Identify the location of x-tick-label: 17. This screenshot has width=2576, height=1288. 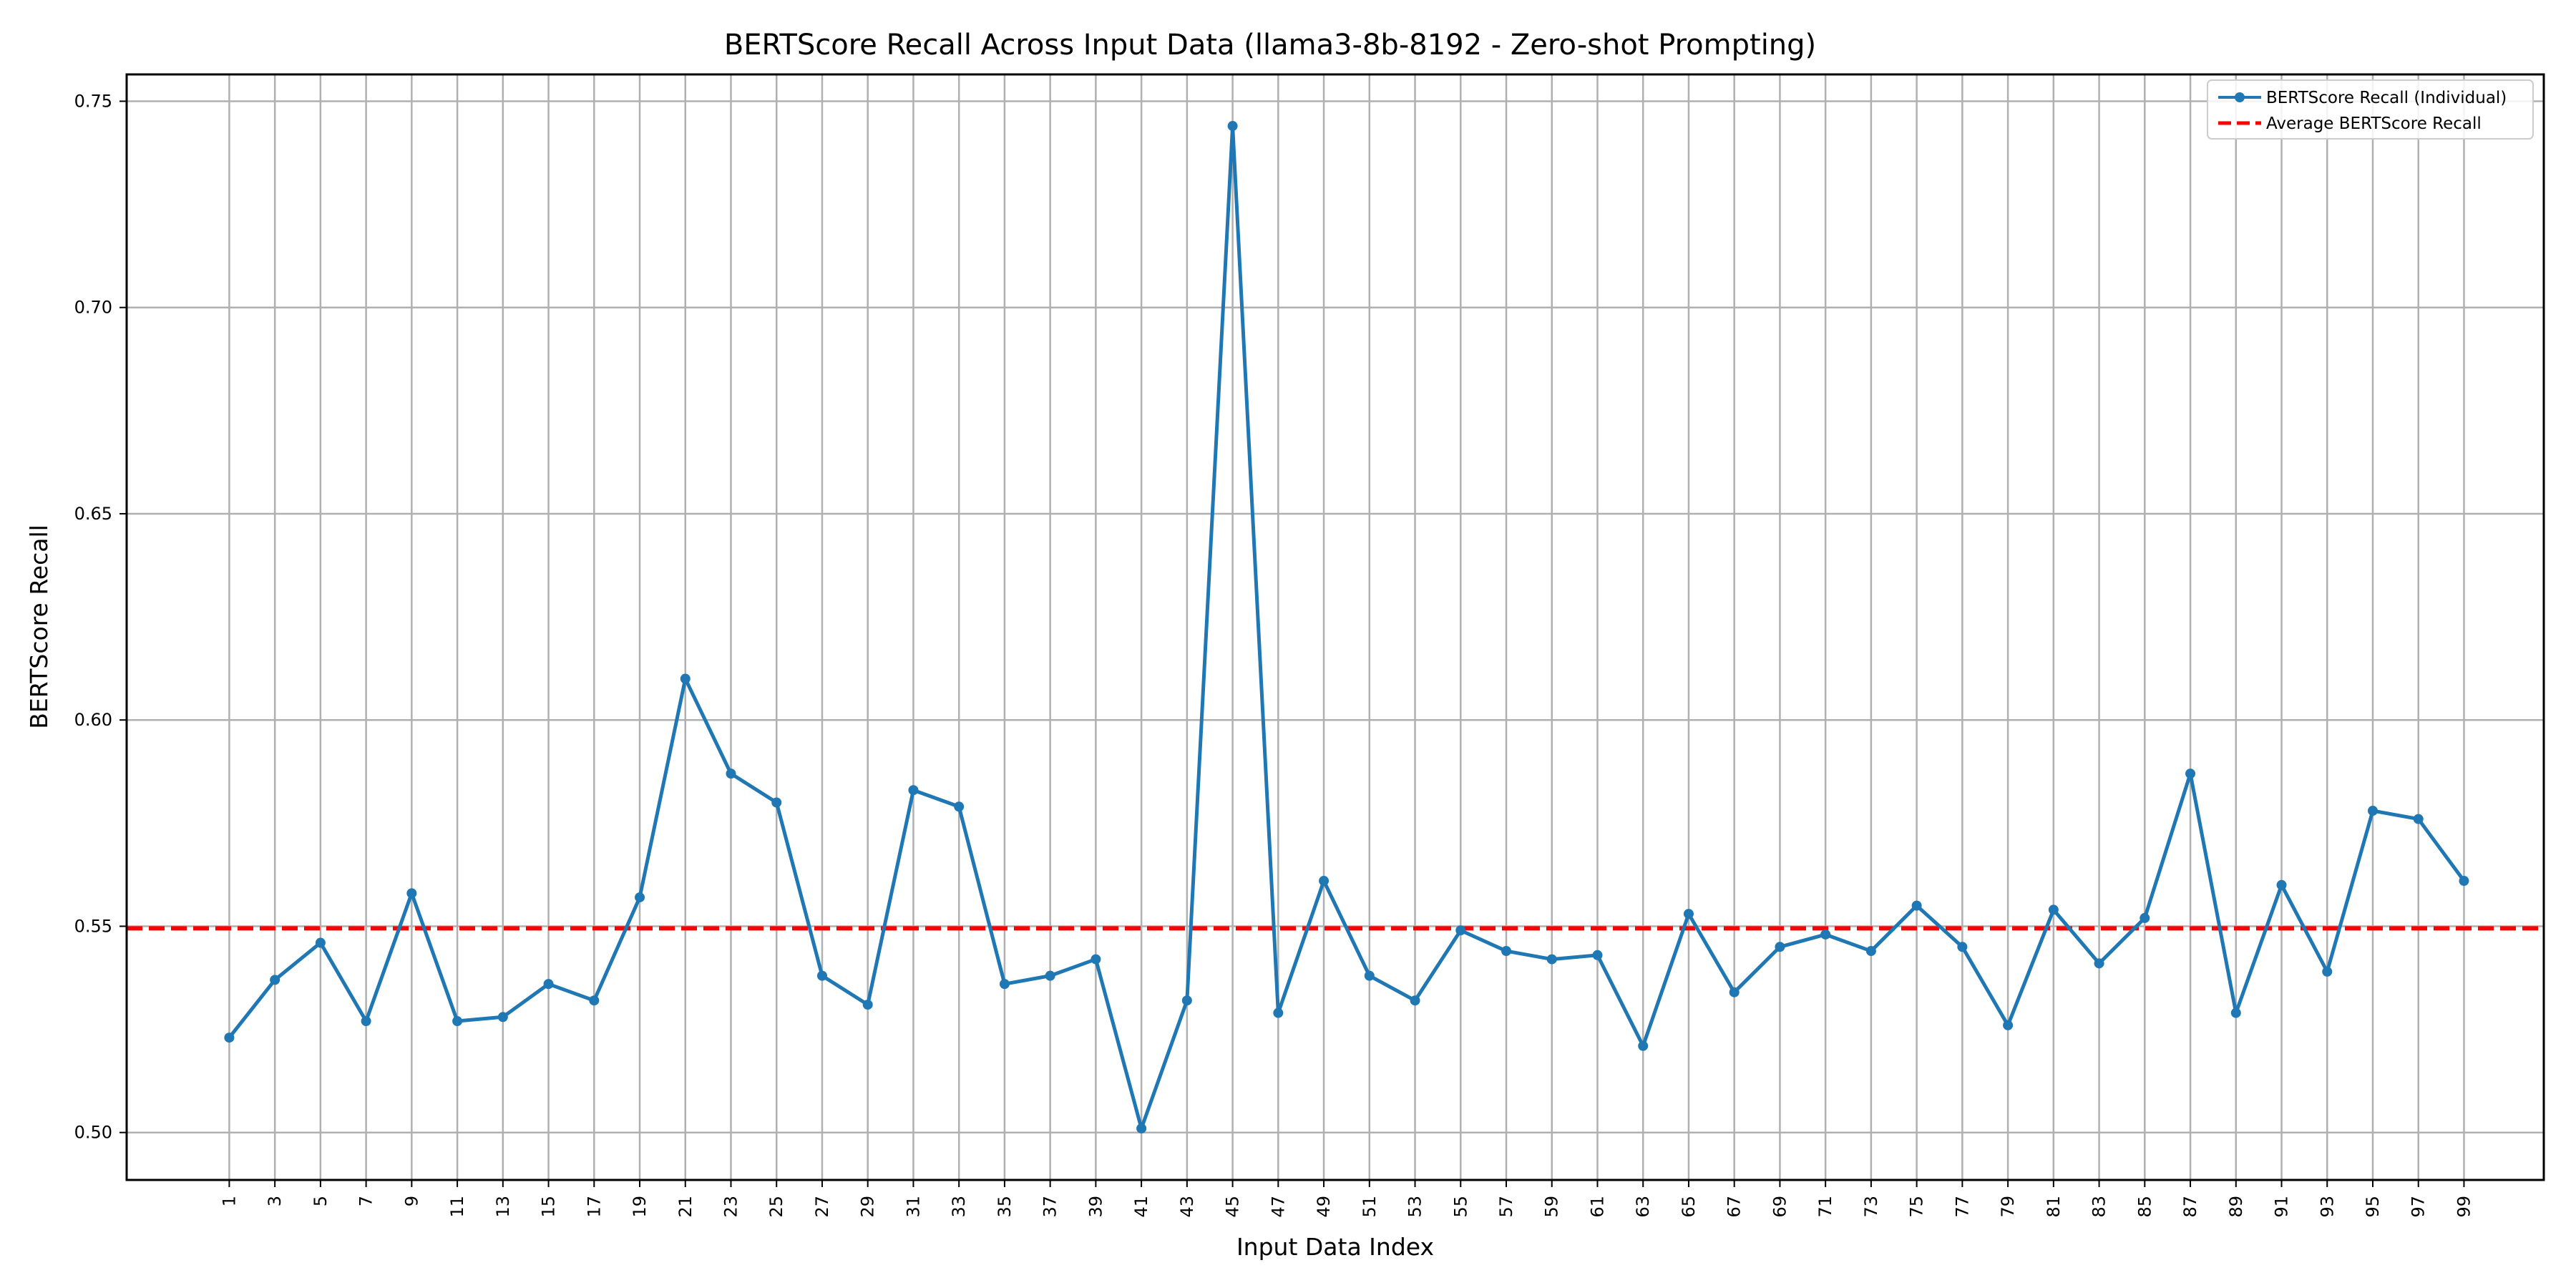
(594, 1207).